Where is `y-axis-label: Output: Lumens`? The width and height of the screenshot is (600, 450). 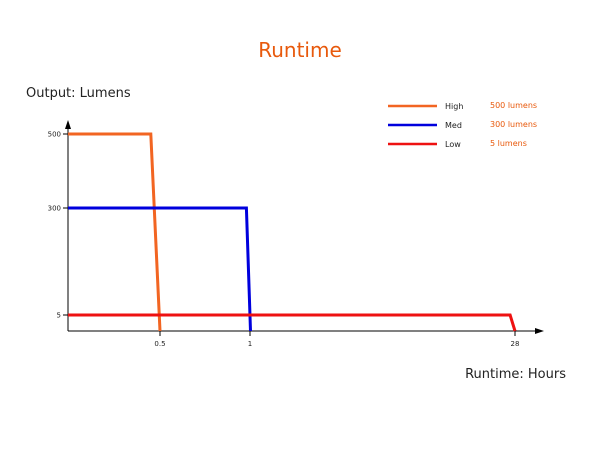
y-axis-label: Output: Lumens is located at coordinates (78, 93).